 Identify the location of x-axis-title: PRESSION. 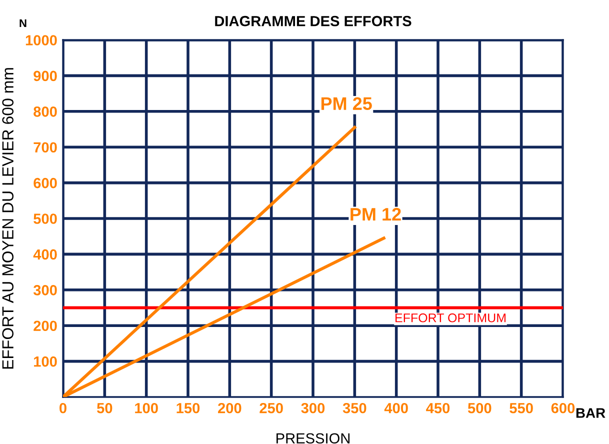
(313, 438).